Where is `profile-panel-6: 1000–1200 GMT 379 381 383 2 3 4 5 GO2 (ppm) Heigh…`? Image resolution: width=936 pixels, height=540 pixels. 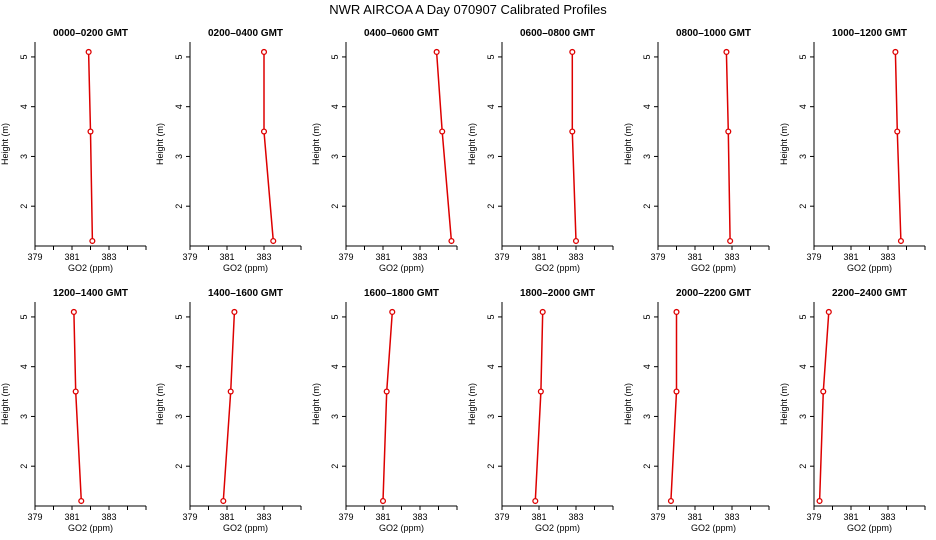
profile-panel-6: 1000–1200 GMT 379 381 383 2 3 4 5 GO2 (ppm) Heigh… is located at coordinates (852, 150).